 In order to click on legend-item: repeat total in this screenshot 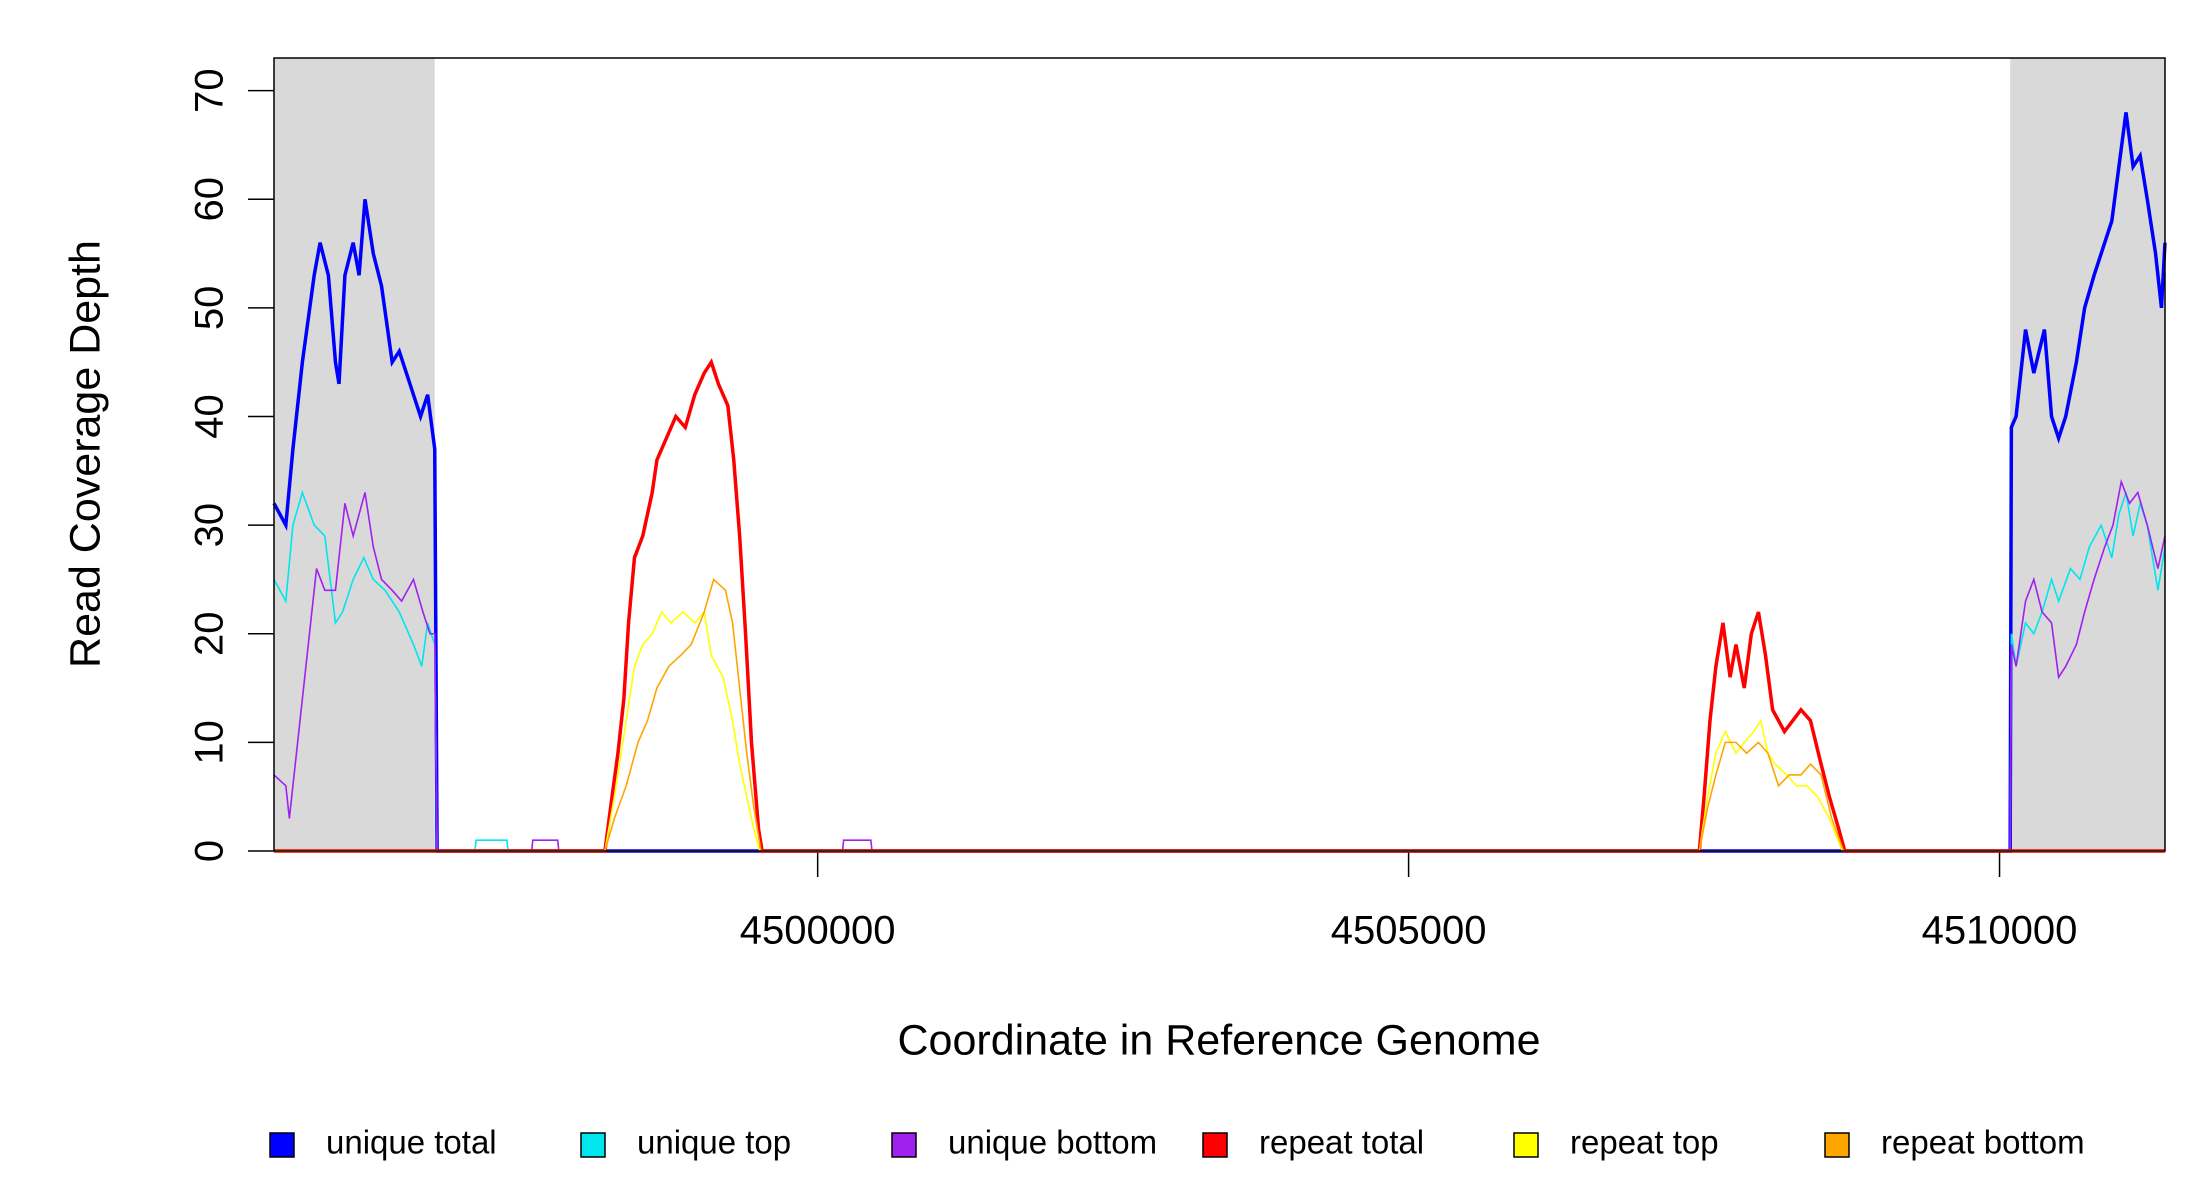, I will do `click(1313, 1142)`.